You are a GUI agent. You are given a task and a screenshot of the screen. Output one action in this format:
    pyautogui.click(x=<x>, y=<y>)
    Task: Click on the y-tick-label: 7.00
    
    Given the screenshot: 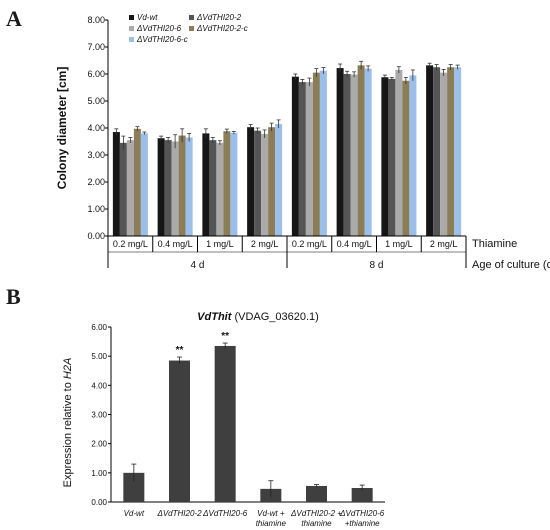 What is the action you would take?
    pyautogui.click(x=96, y=47)
    